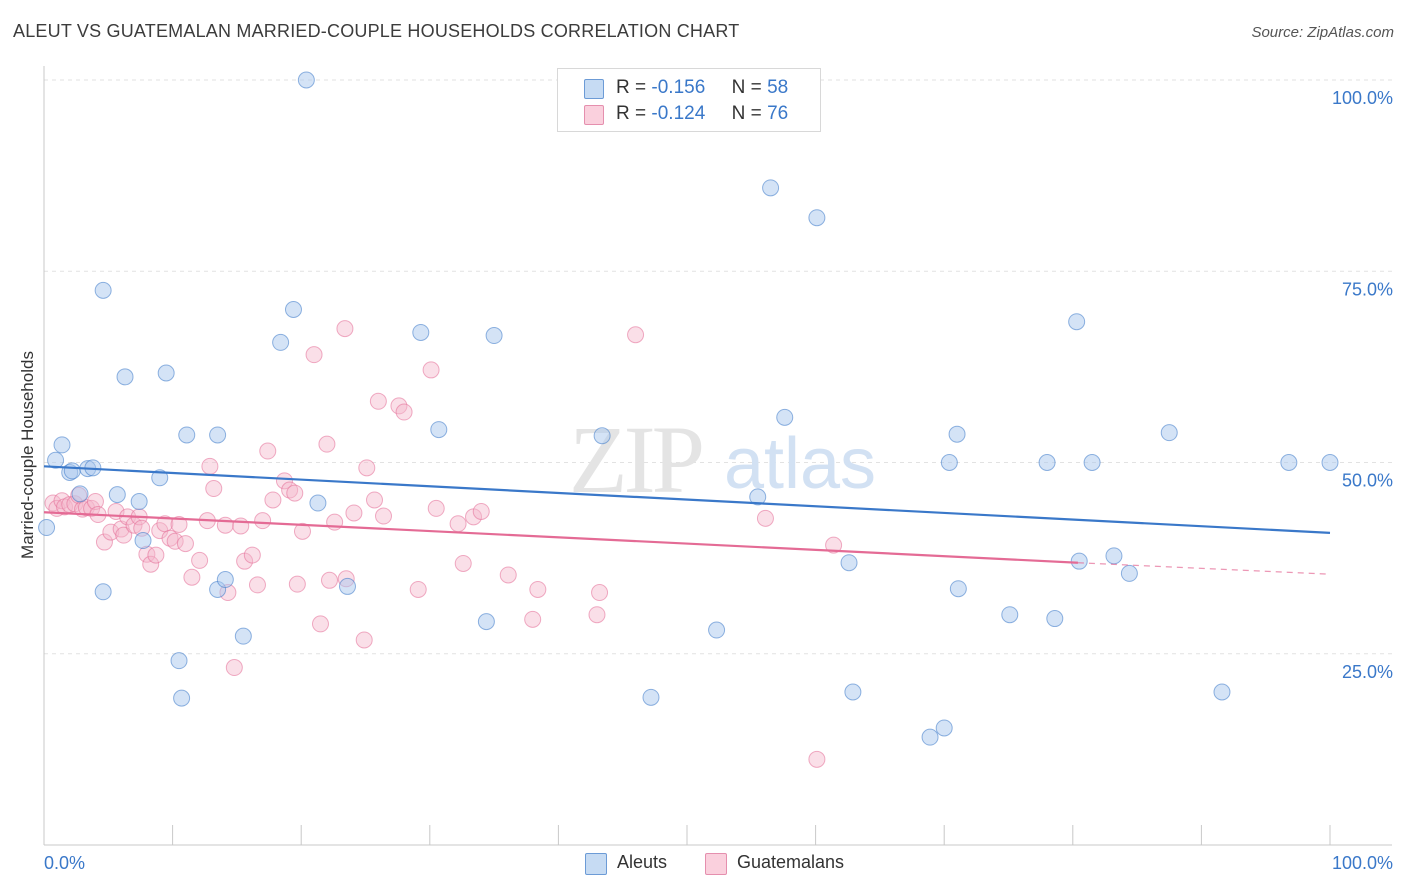  I want to click on legend-n-value: 58, so click(778, 87).